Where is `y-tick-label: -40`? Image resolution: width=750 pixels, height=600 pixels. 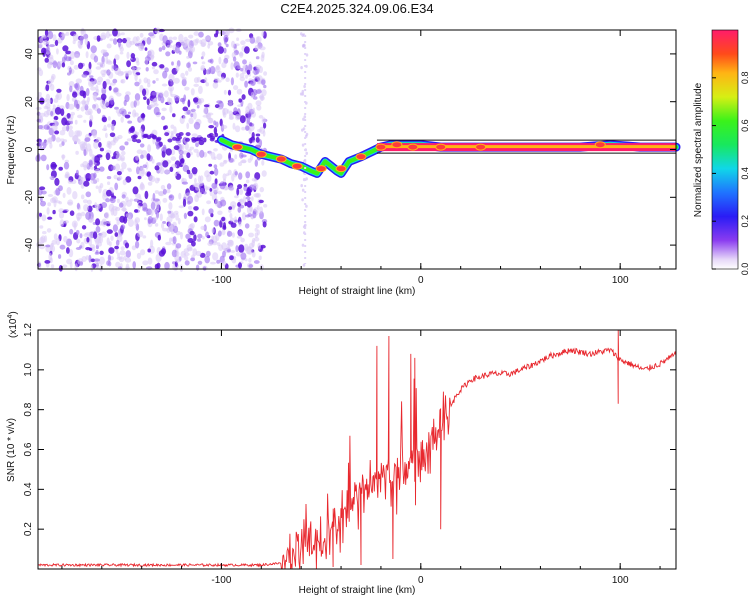
y-tick-label: -40 is located at coordinates (29, 244).